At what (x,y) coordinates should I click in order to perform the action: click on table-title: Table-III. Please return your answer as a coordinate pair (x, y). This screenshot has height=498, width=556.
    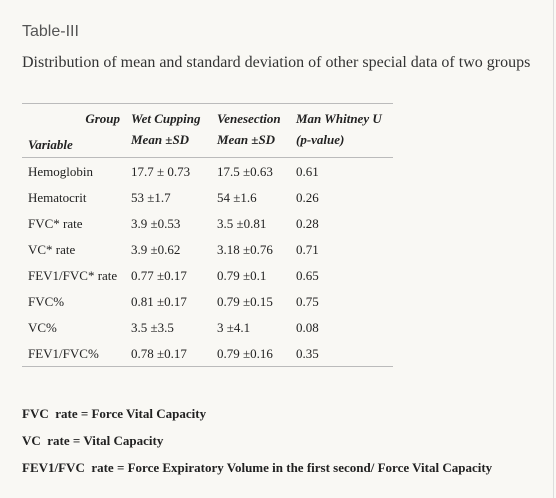
    Looking at the image, I should click on (50, 31).